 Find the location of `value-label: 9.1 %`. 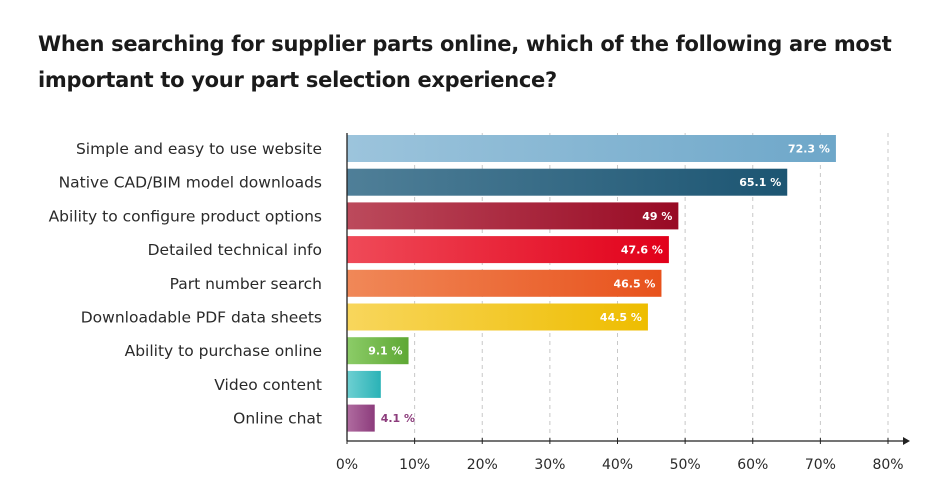

value-label: 9.1 % is located at coordinates (385, 351).